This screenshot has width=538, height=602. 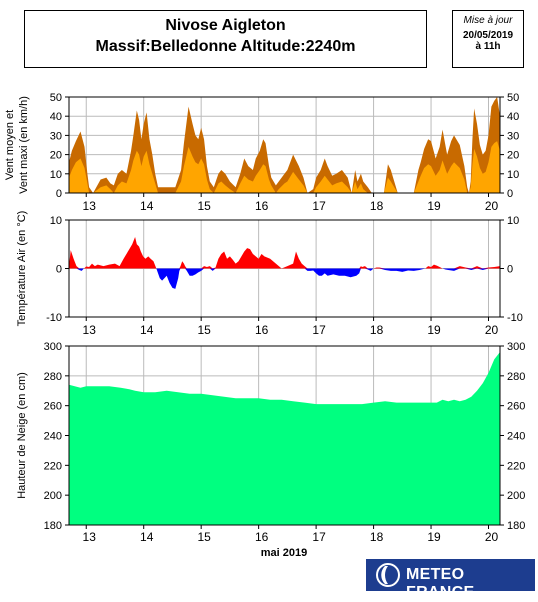 I want to click on y-tick-label-right: 50, so click(x=513, y=98).